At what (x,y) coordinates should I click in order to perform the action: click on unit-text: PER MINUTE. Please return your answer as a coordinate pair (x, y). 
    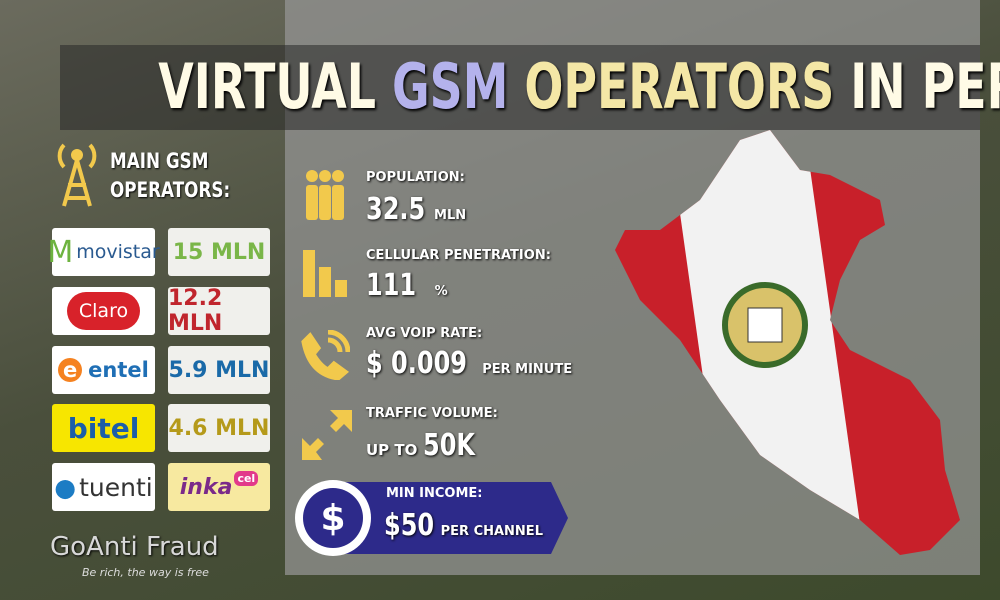
    Looking at the image, I should click on (527, 369).